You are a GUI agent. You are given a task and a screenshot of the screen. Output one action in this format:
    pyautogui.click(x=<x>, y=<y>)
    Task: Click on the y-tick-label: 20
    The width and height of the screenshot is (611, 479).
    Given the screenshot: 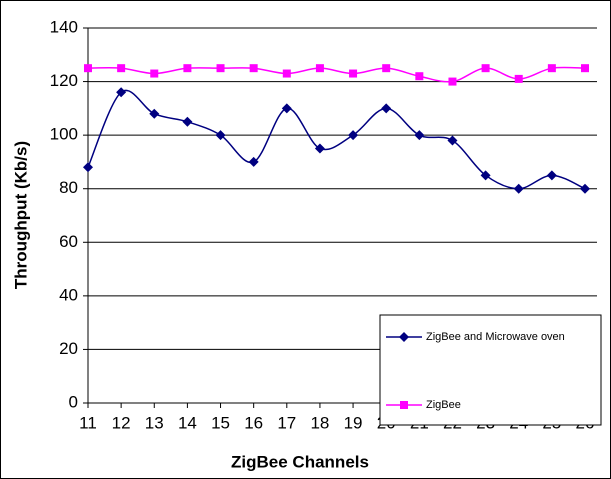 What is the action you would take?
    pyautogui.click(x=68, y=348)
    